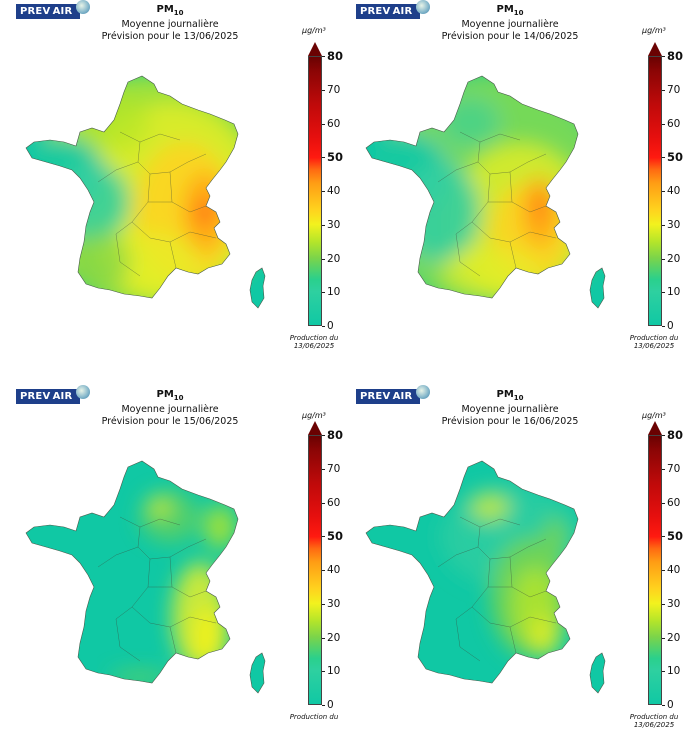 The width and height of the screenshot is (700, 745). What do you see at coordinates (675, 56) in the screenshot?
I see `colorbar-tick-label: 80` at bounding box center [675, 56].